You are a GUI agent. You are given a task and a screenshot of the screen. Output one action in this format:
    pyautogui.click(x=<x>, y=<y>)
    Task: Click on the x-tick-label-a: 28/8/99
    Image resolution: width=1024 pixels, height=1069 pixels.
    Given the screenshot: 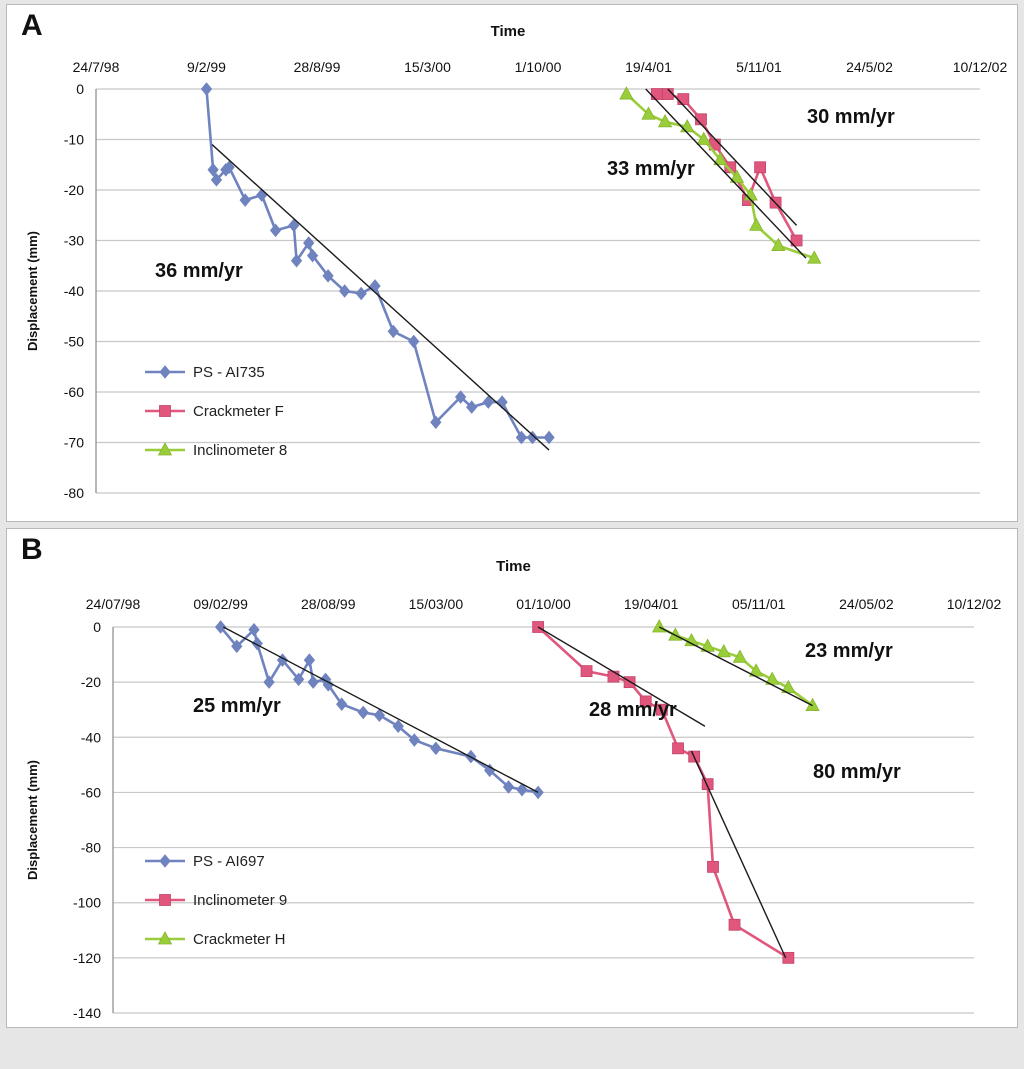 What is the action you would take?
    pyautogui.click(x=317, y=67)
    